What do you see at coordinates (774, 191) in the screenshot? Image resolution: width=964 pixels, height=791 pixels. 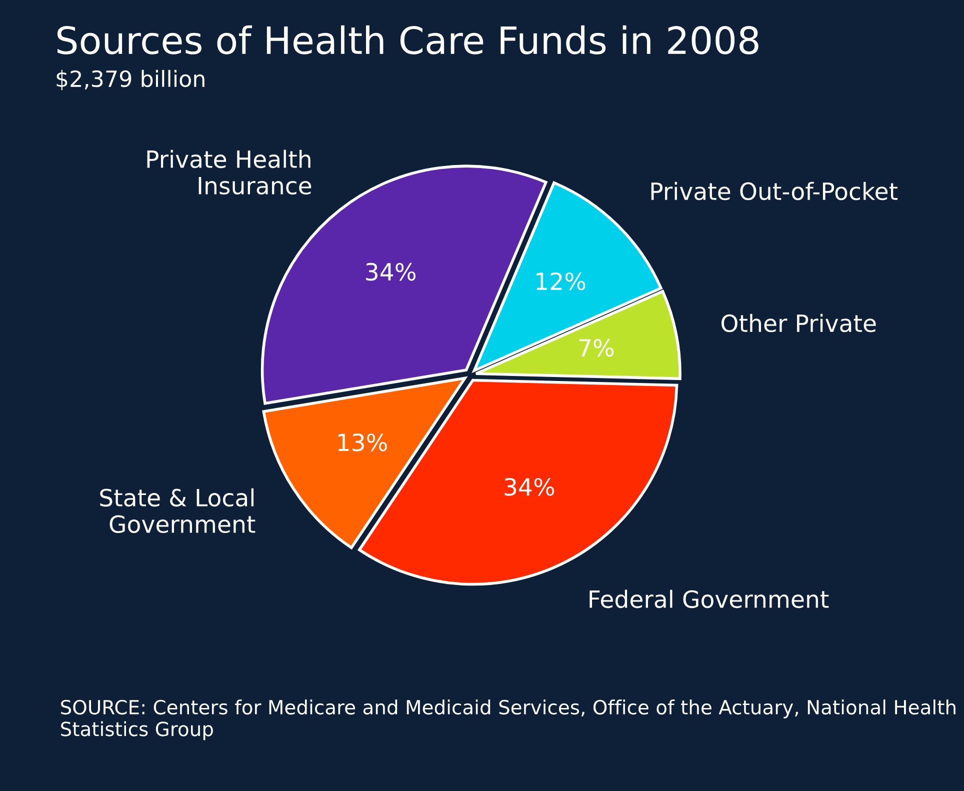 I see `slice-label: Private Out-of-Pocket` at bounding box center [774, 191].